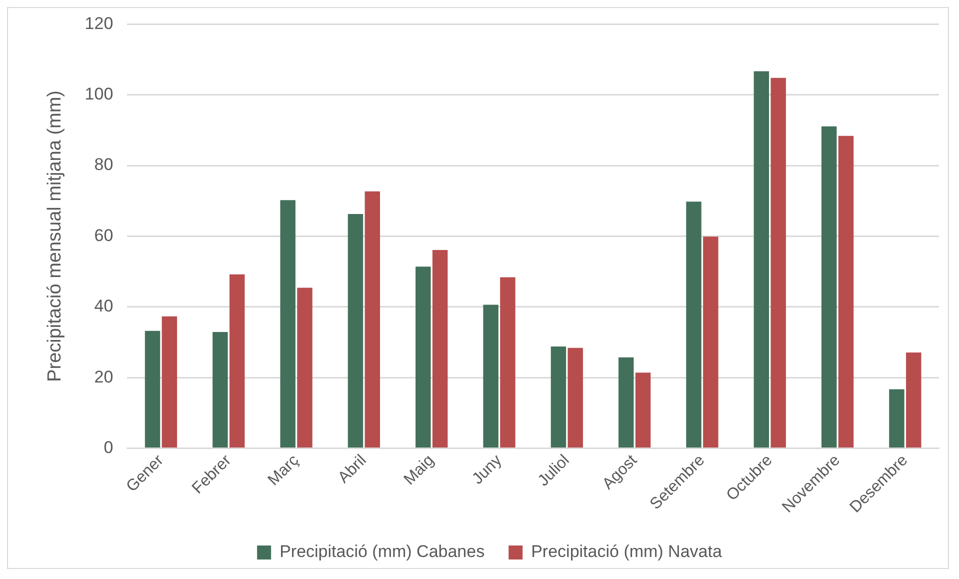 This screenshot has width=959, height=579. I want to click on y-tick-label: 120, so click(99, 23).